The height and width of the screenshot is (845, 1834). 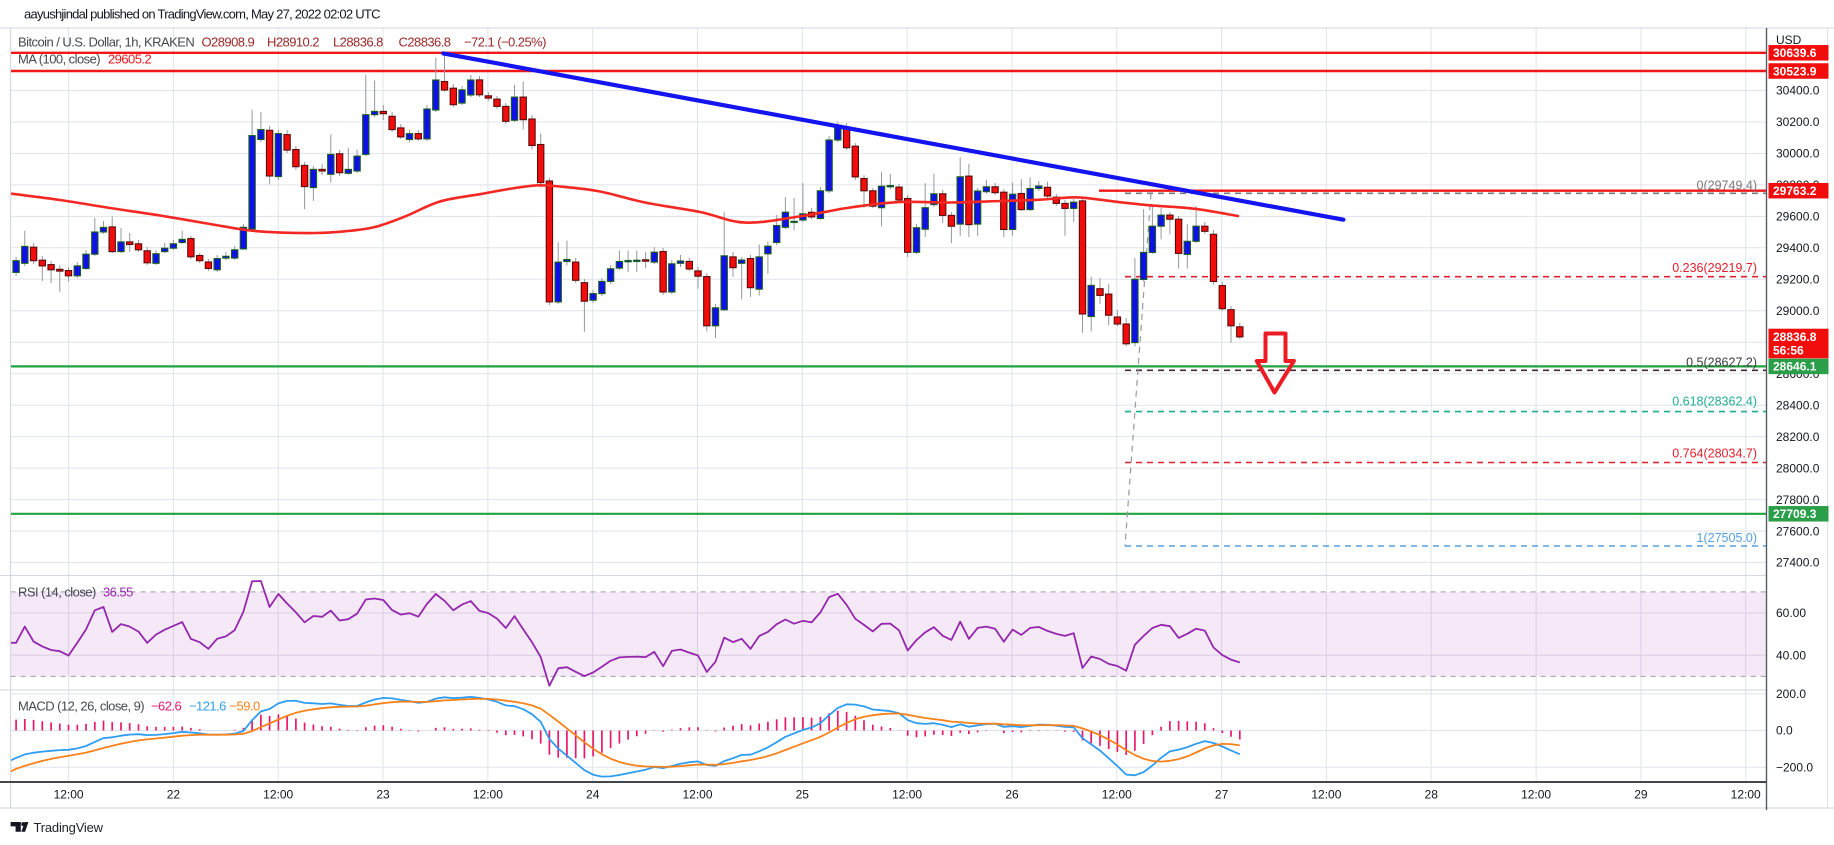 I want to click on svg-text: 0.236(29219.7), so click(x=1714, y=268).